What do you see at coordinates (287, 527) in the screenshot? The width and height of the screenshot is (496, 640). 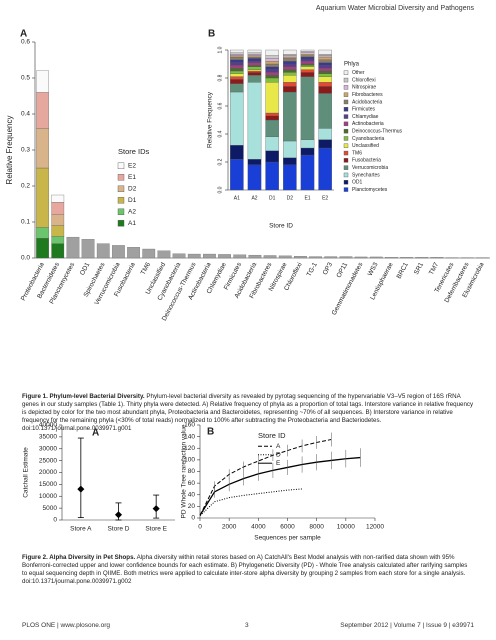 I see `x-tick-label: 6000` at bounding box center [287, 527].